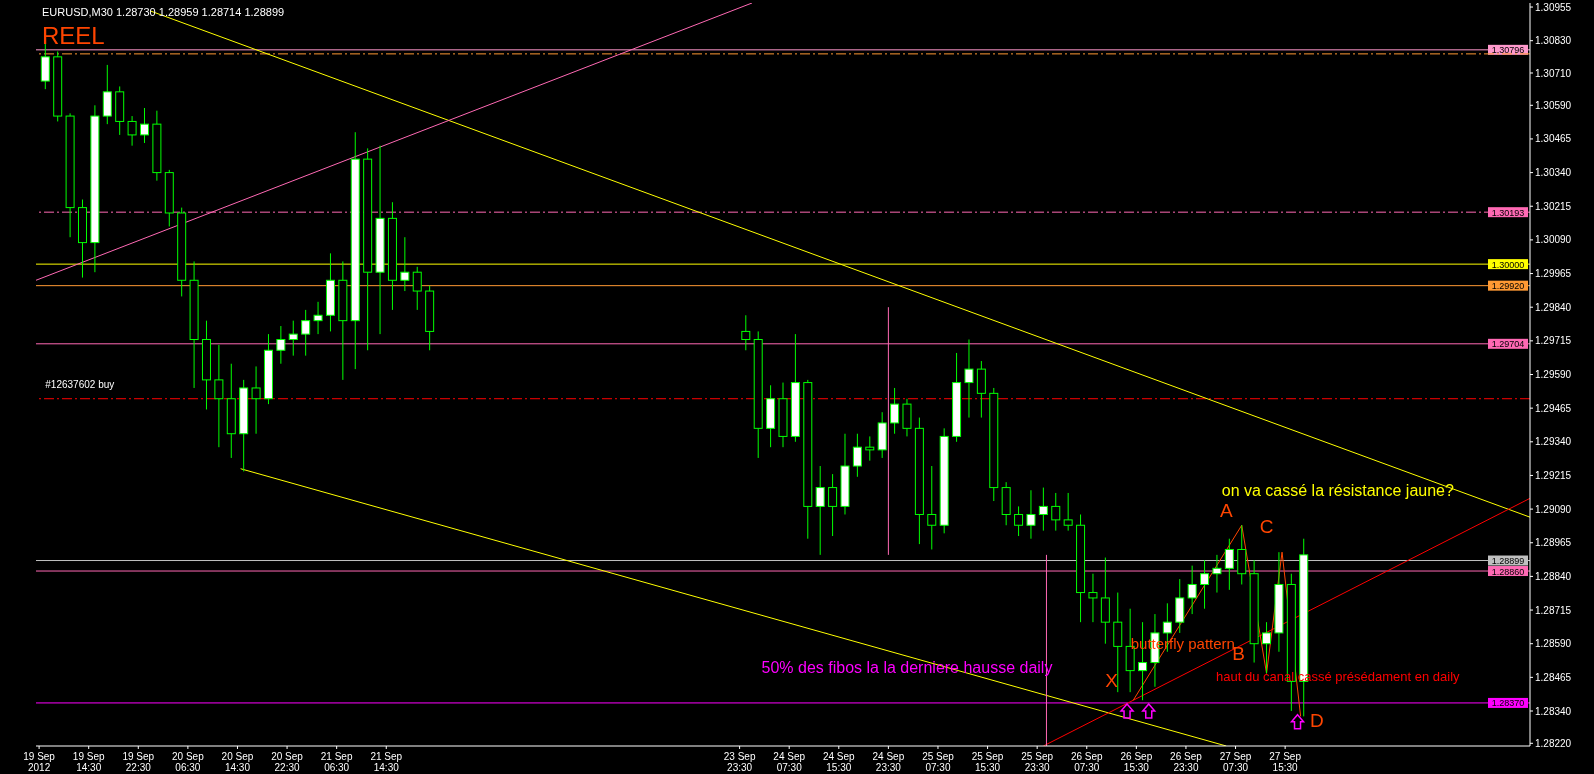  I want to click on y-tick-label: 1.28340, so click(1553, 711).